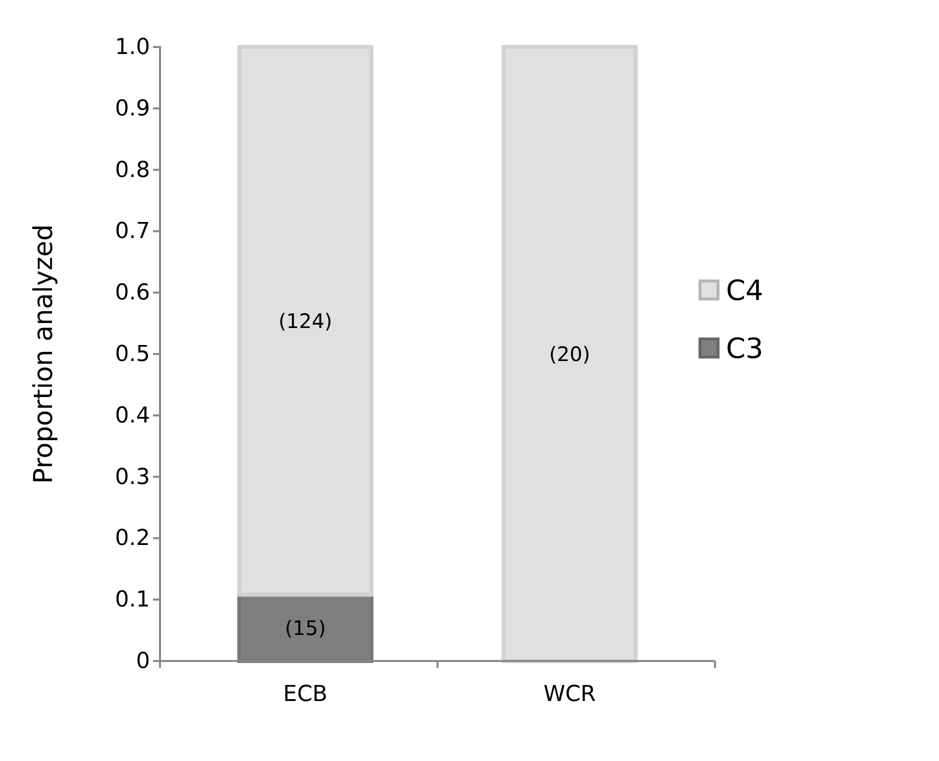 The height and width of the screenshot is (761, 939). I want to click on y-tick-label: 0, so click(143, 661).